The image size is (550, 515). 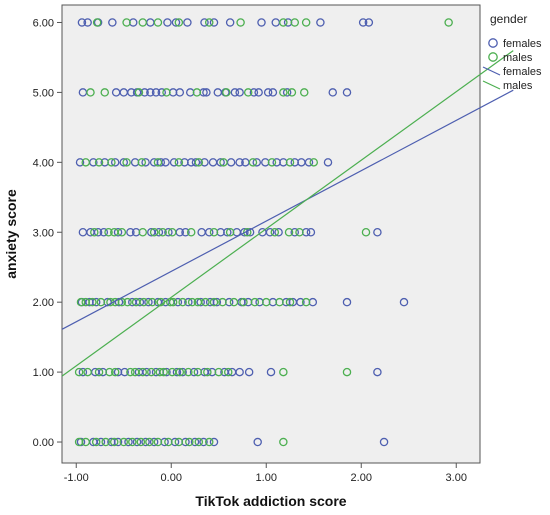 What do you see at coordinates (508, 19) in the screenshot?
I see `legend-title: gender` at bounding box center [508, 19].